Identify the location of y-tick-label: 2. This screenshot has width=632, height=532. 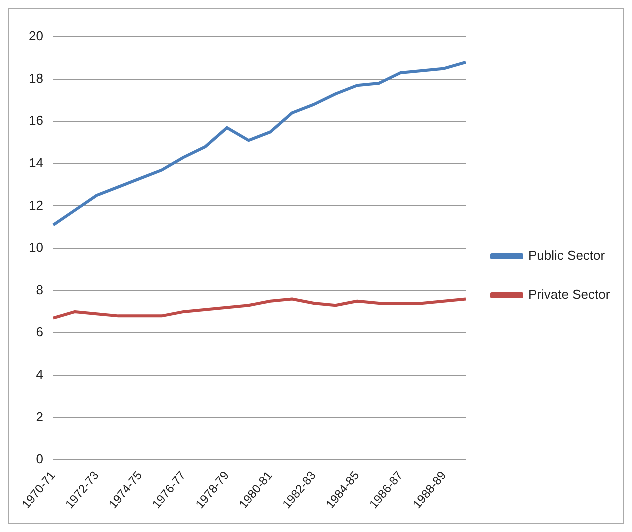
(40, 416).